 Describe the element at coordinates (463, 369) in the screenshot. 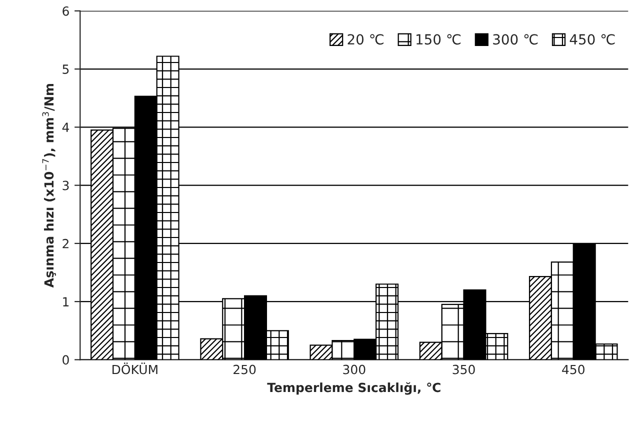

I see `x-tick-label: 350` at that location.